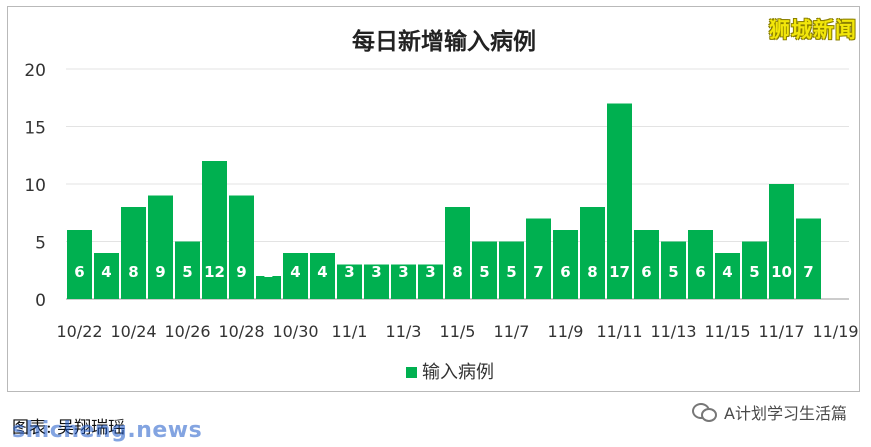 The image size is (871, 447). Describe the element at coordinates (705, 412) in the screenshot. I see `wechat-icon` at that location.